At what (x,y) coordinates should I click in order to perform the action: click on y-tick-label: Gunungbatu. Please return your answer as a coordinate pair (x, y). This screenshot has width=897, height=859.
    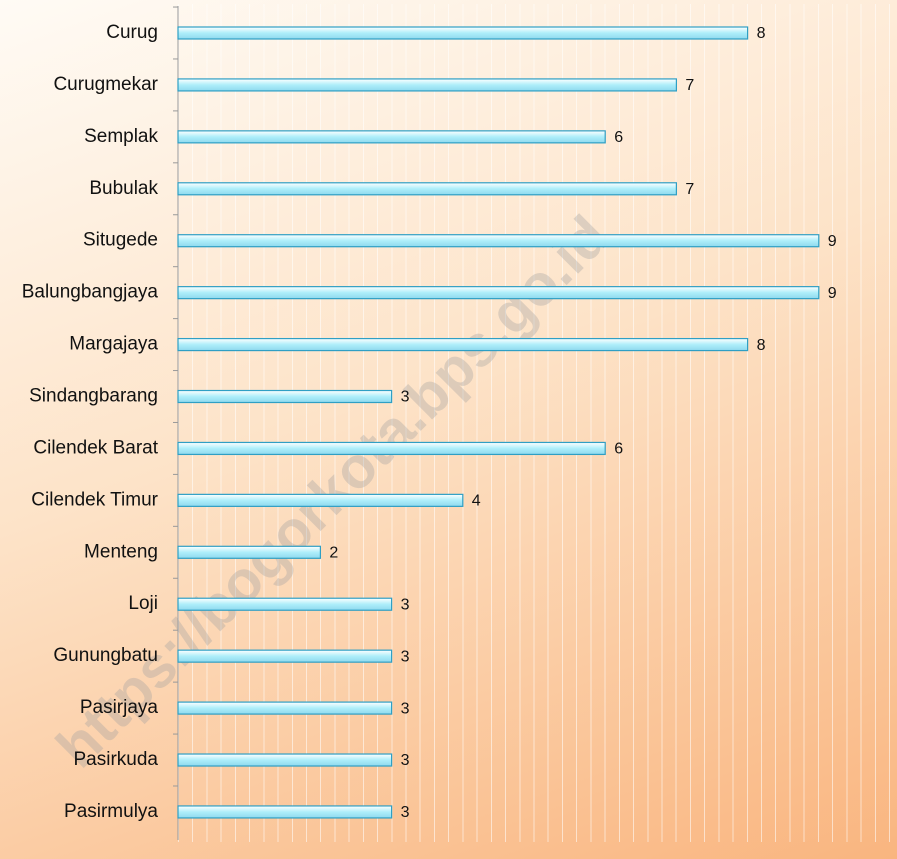
    Looking at the image, I should click on (105, 655).